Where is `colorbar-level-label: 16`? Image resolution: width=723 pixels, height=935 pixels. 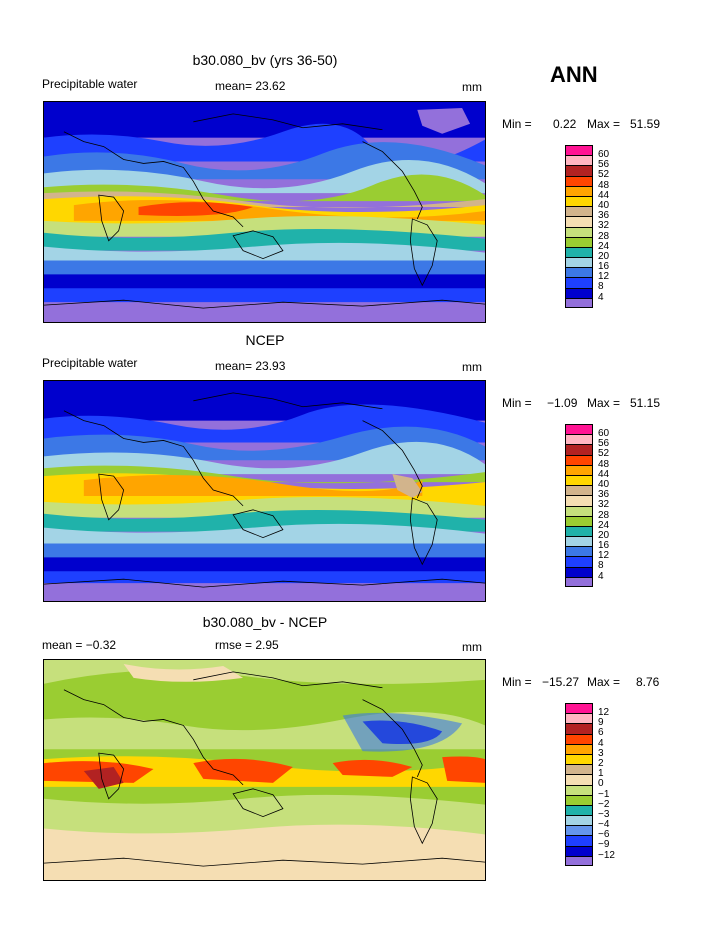 colorbar-level-label: 16 is located at coordinates (604, 546).